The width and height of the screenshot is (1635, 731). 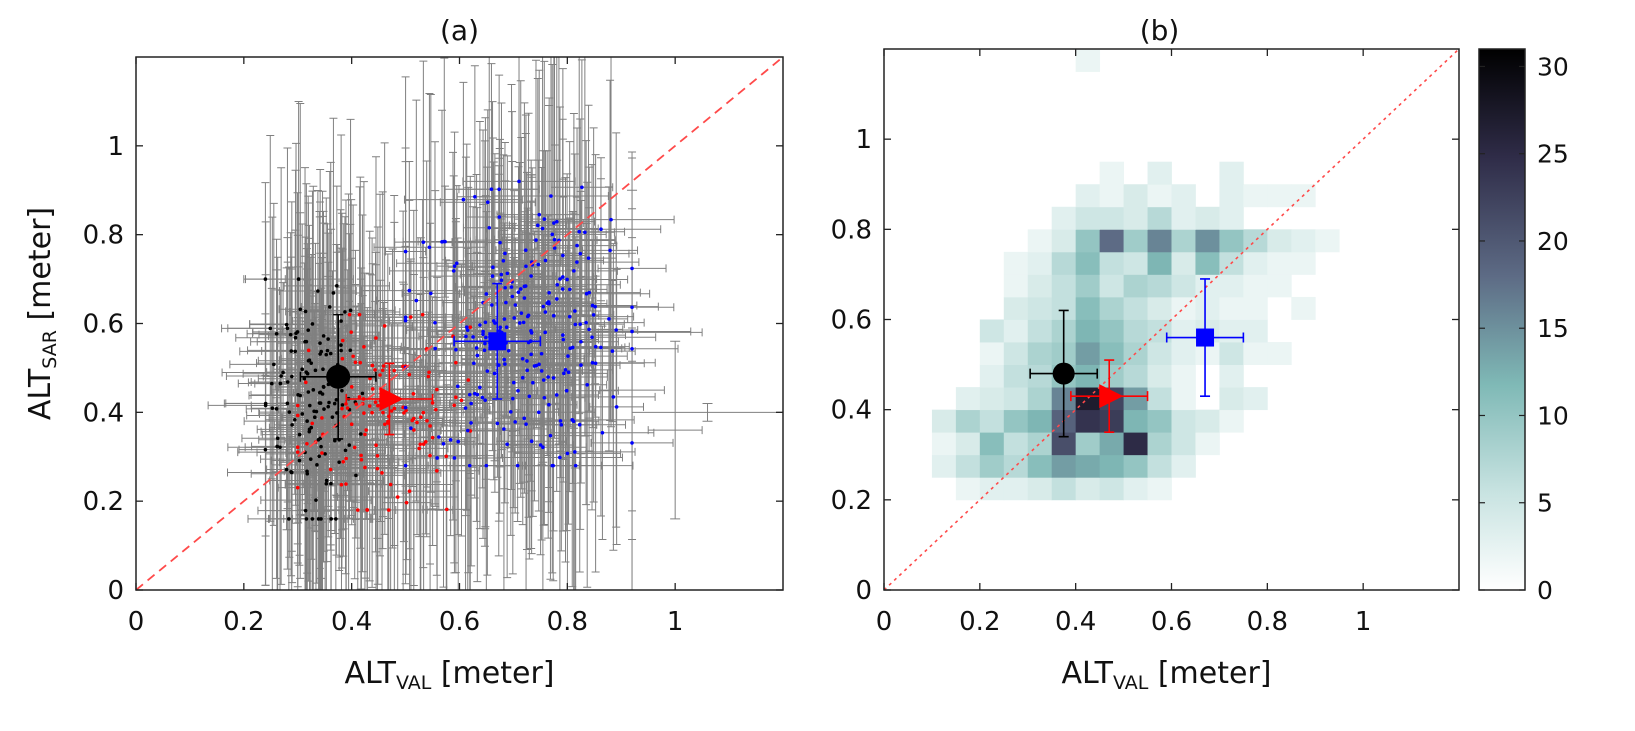 What do you see at coordinates (103, 413) in the screenshot?
I see `panel-a-y-tick-label: 0.4` at bounding box center [103, 413].